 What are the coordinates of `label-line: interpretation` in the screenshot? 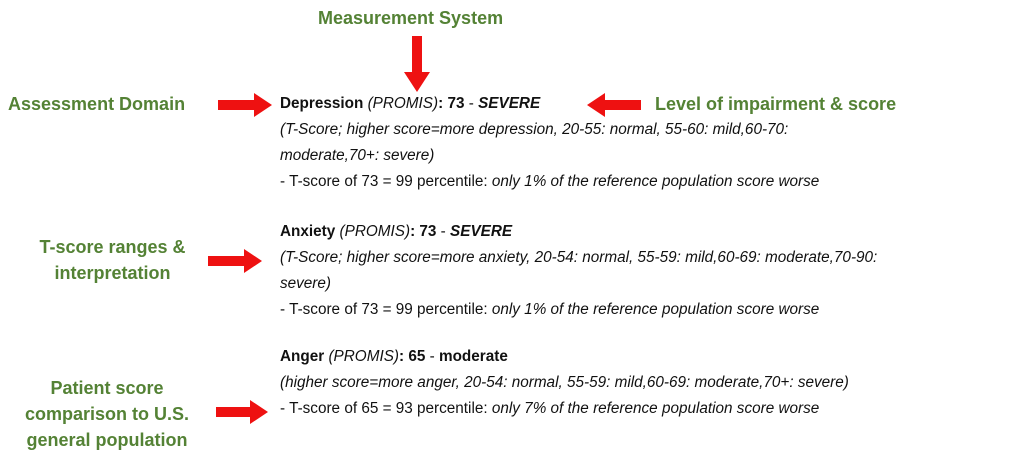 It's located at (112, 273).